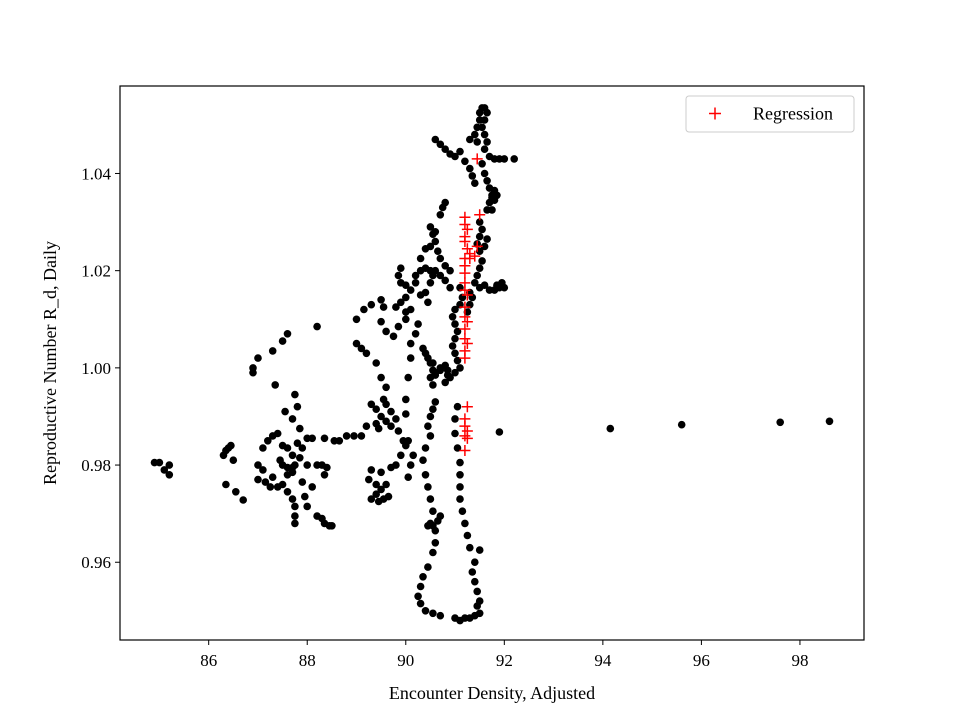  Describe the element at coordinates (96, 173) in the screenshot. I see `y-tick-label: 1.04` at that location.